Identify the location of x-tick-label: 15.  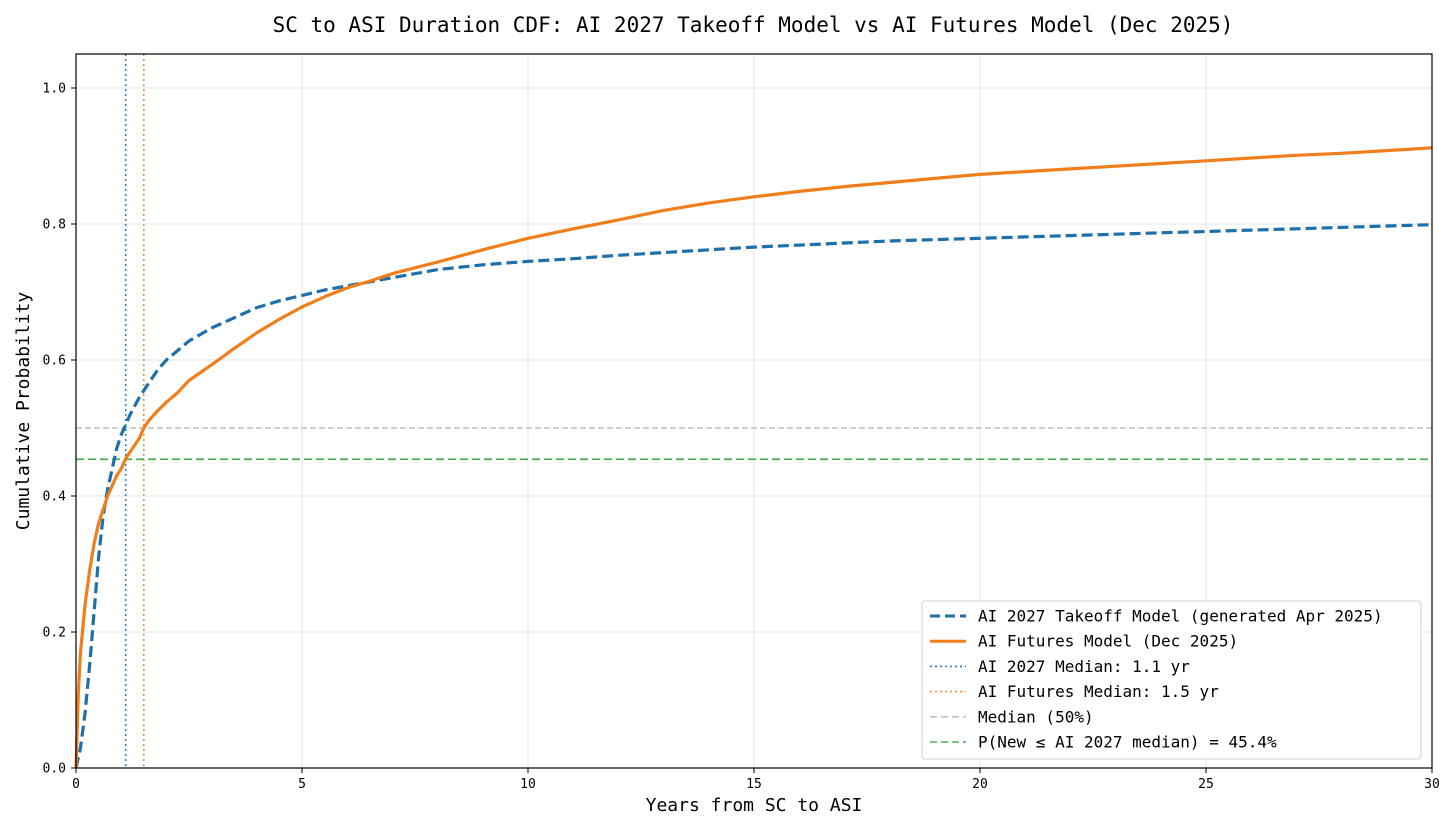
(754, 784).